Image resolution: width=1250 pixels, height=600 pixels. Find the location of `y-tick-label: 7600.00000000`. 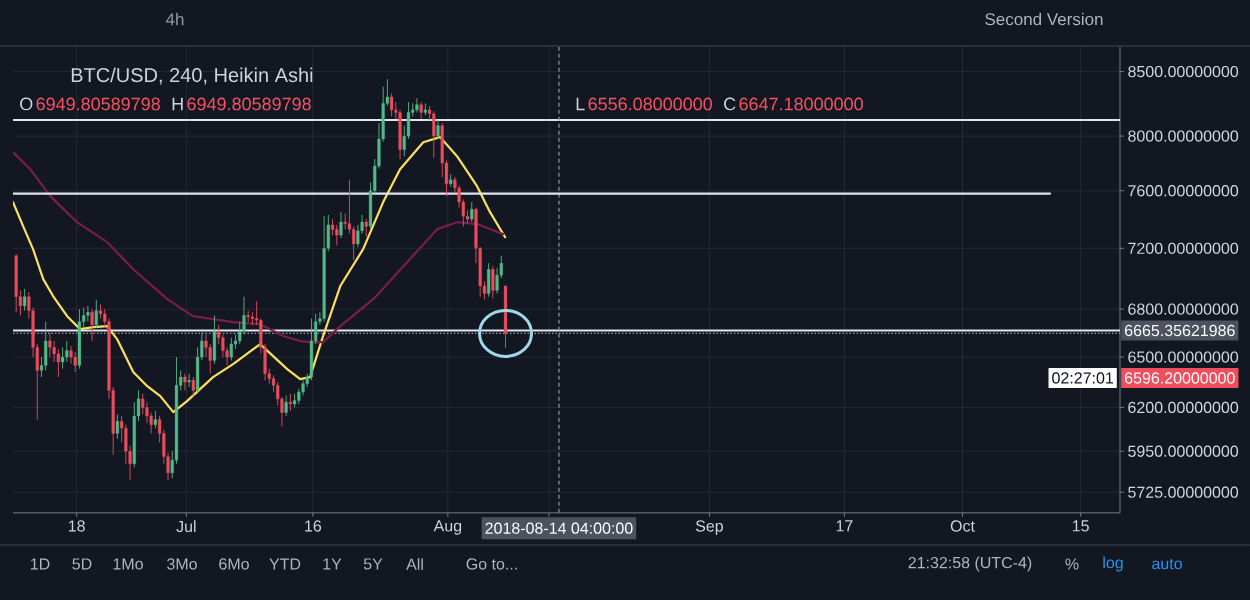

y-tick-label: 7600.00000000 is located at coordinates (1183, 191).